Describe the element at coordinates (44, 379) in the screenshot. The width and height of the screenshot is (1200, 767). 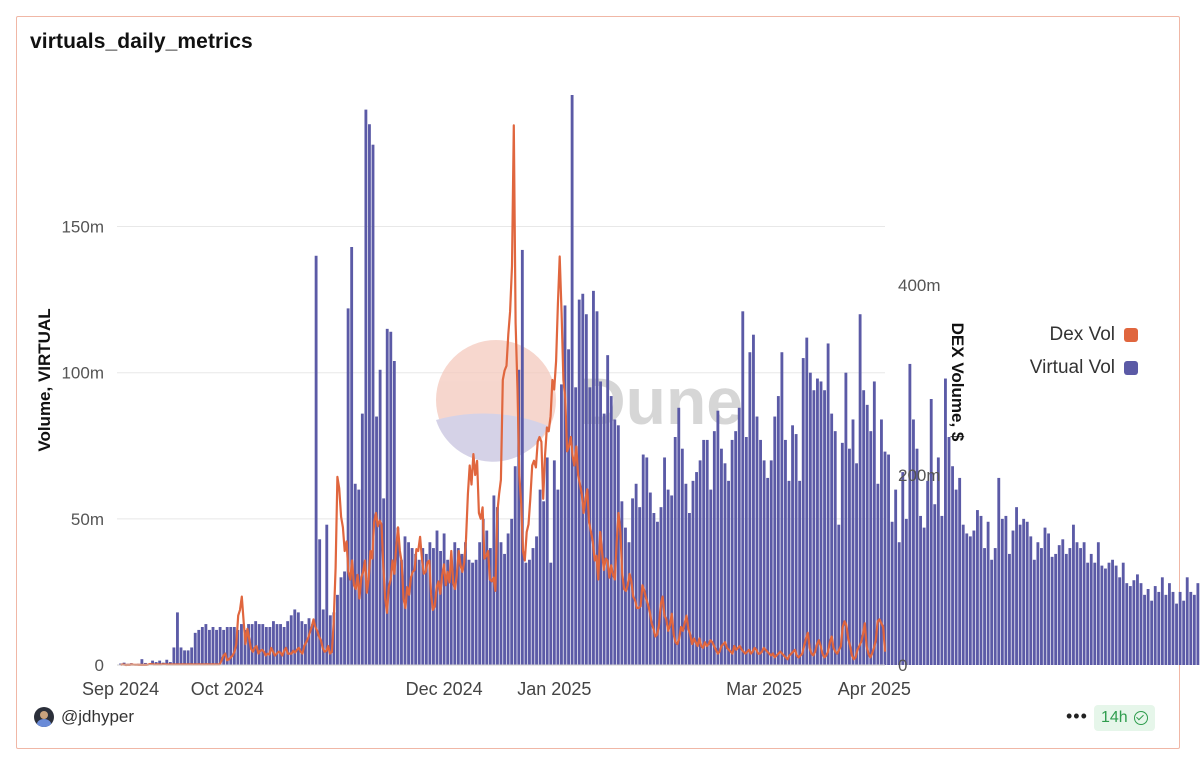
I see `left-axis-title: Volume, VIRTUAL` at that location.